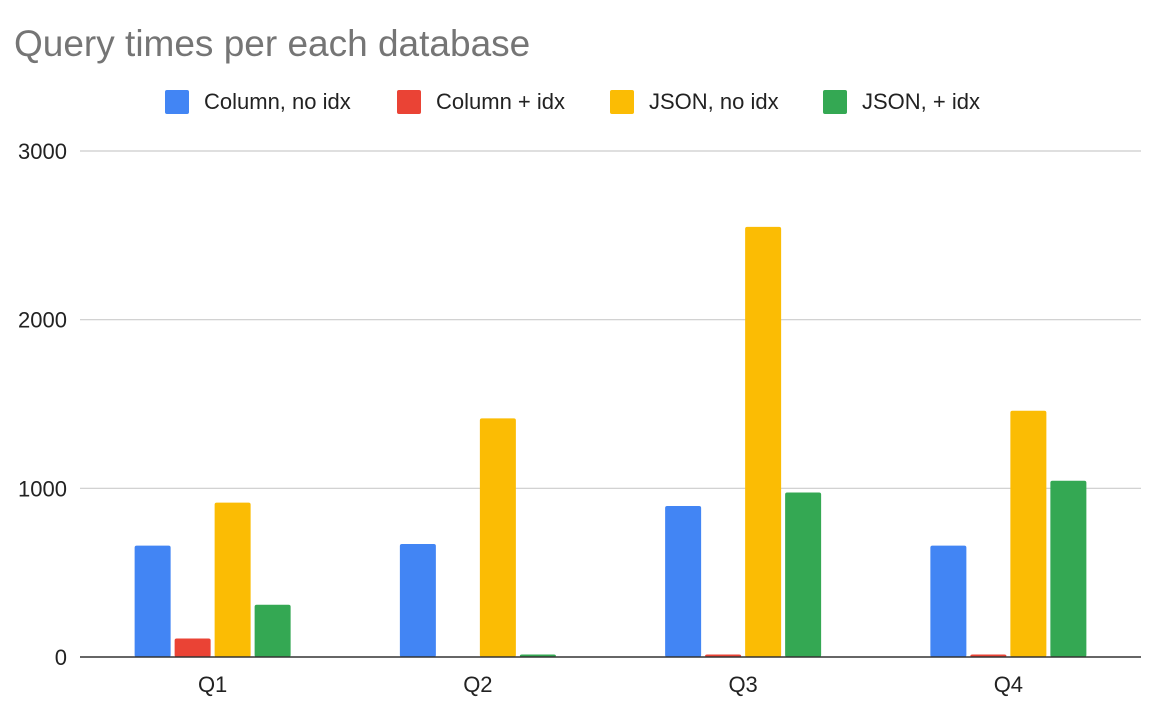 This screenshot has width=1160, height=706. Describe the element at coordinates (477, 684) in the screenshot. I see `x-tick-label: Q2` at that location.